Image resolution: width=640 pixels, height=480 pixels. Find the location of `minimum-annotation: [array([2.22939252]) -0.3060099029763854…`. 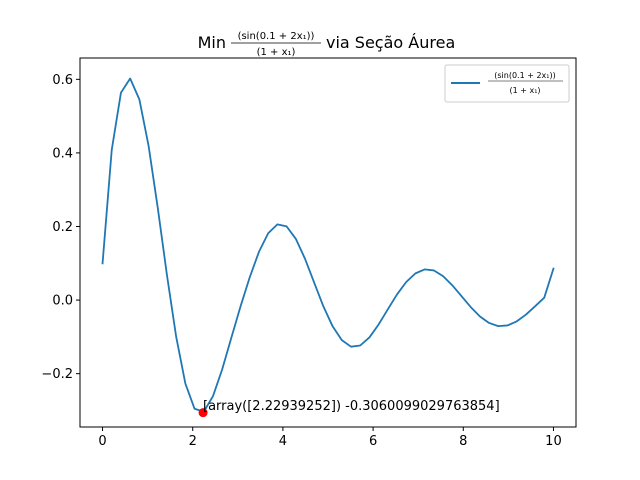

minimum-annotation: [array([2.22939252]) -0.3060099029763854… is located at coordinates (351, 406).